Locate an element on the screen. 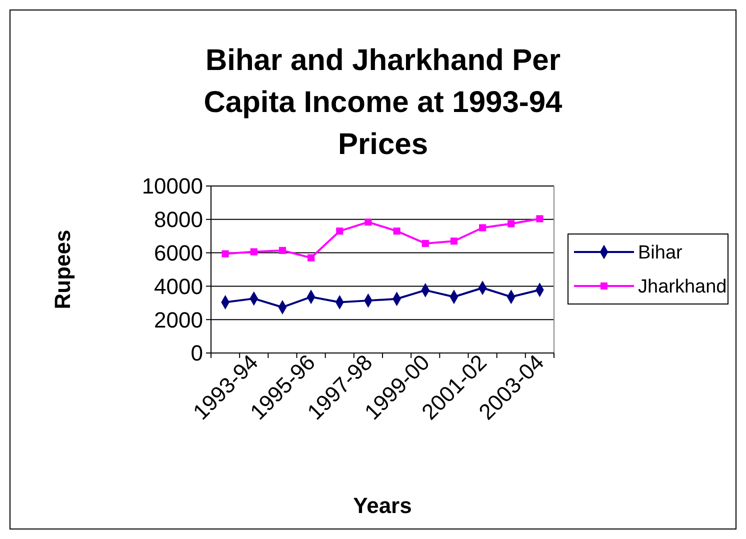  y-axis-title: Rupees is located at coordinates (62, 270).